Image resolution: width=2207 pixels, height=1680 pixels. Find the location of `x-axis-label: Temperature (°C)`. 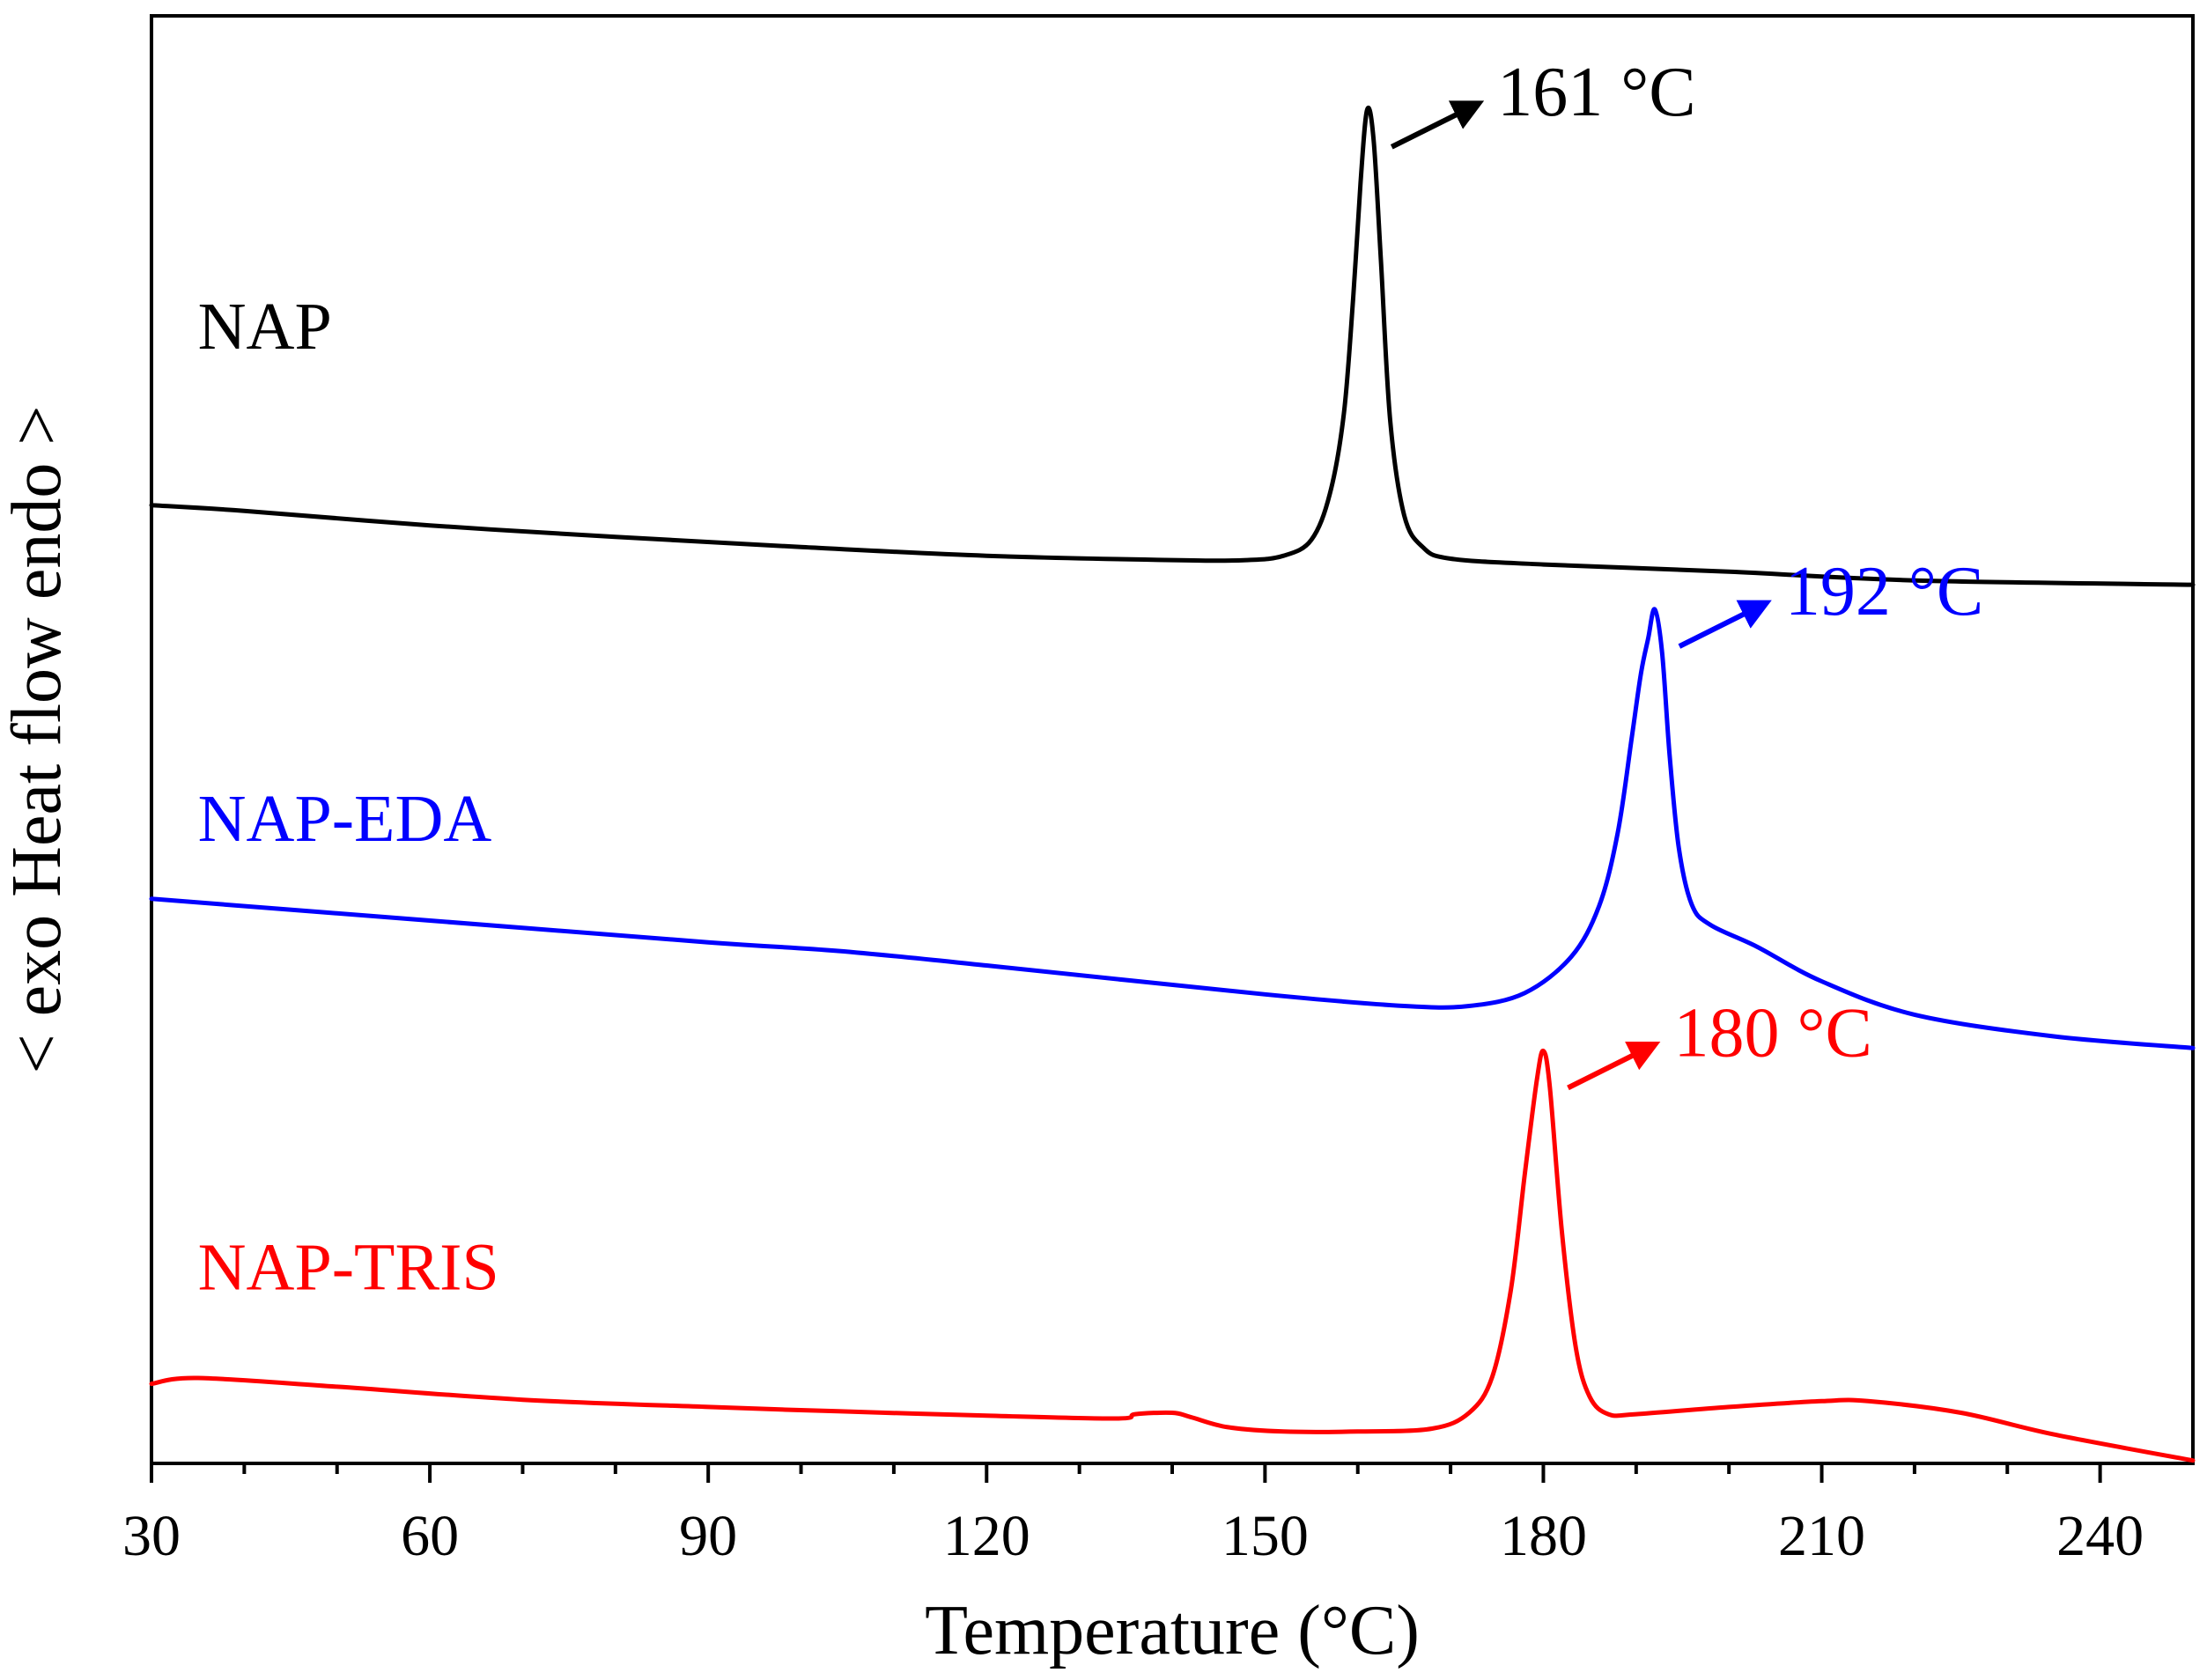

x-axis-label: Temperature (°C) is located at coordinates (1172, 1630).